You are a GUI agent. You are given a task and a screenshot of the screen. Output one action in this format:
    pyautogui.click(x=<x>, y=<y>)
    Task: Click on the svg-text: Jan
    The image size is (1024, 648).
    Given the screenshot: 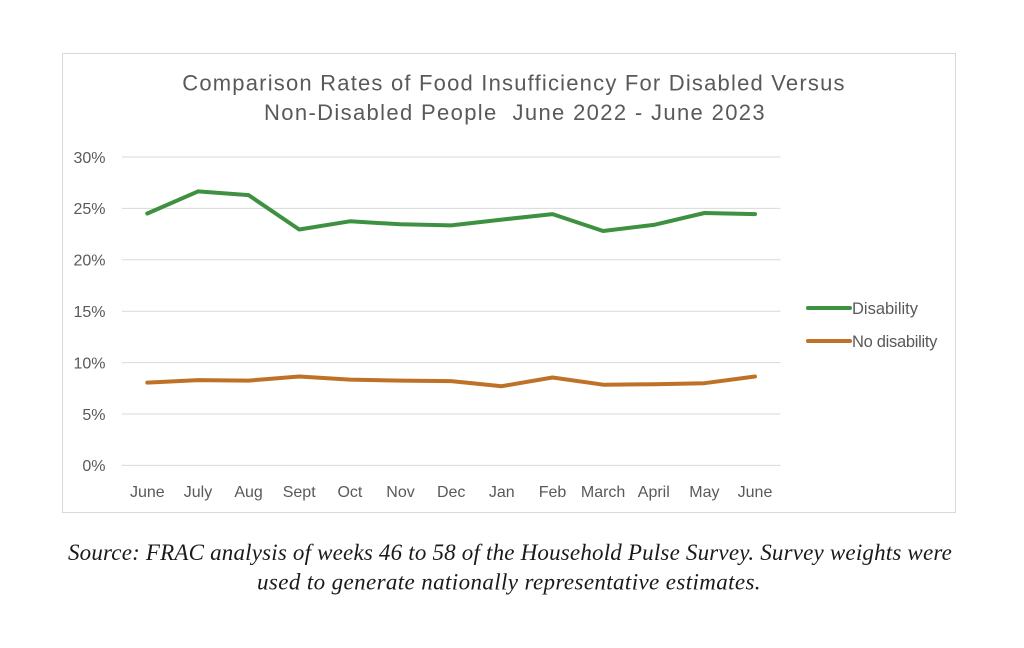 What is the action you would take?
    pyautogui.click(x=502, y=492)
    